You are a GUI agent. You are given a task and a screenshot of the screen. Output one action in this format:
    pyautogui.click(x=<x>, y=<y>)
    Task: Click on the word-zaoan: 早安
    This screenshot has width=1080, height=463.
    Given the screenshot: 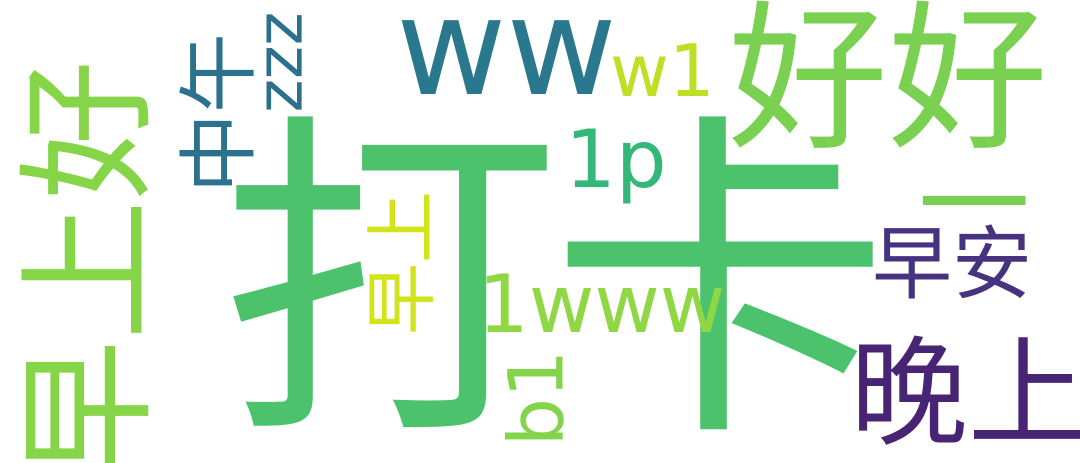 What is the action you would take?
    pyautogui.click(x=952, y=264)
    